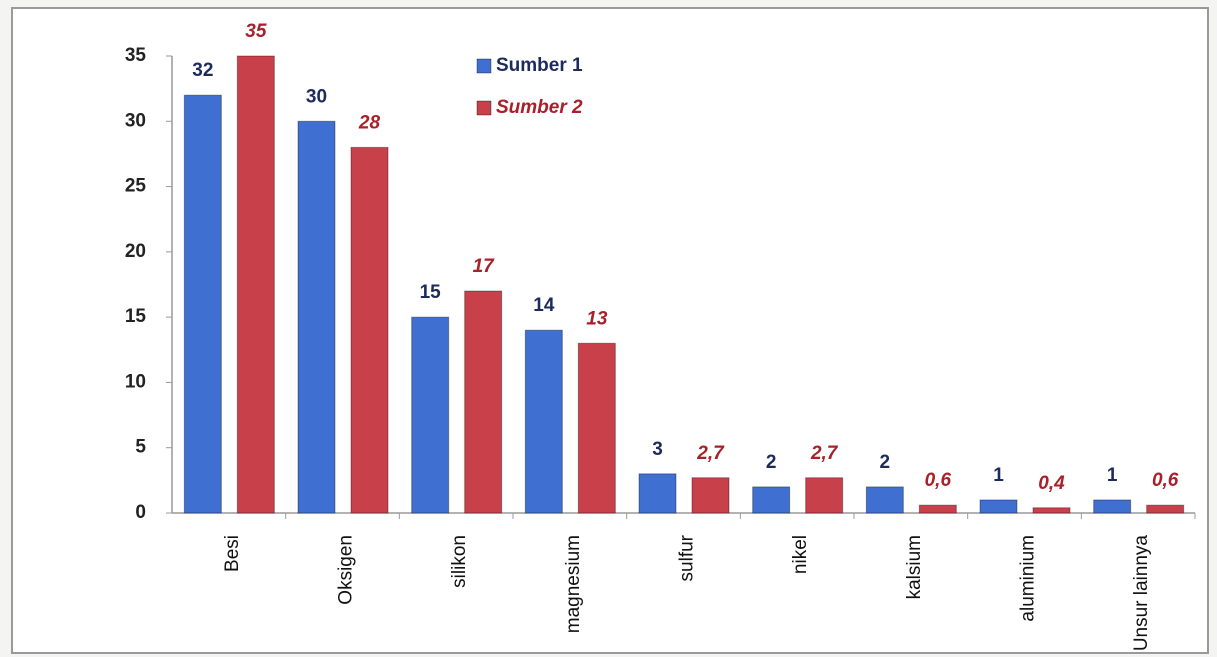  I want to click on y-tick-label: 35, so click(136, 55).